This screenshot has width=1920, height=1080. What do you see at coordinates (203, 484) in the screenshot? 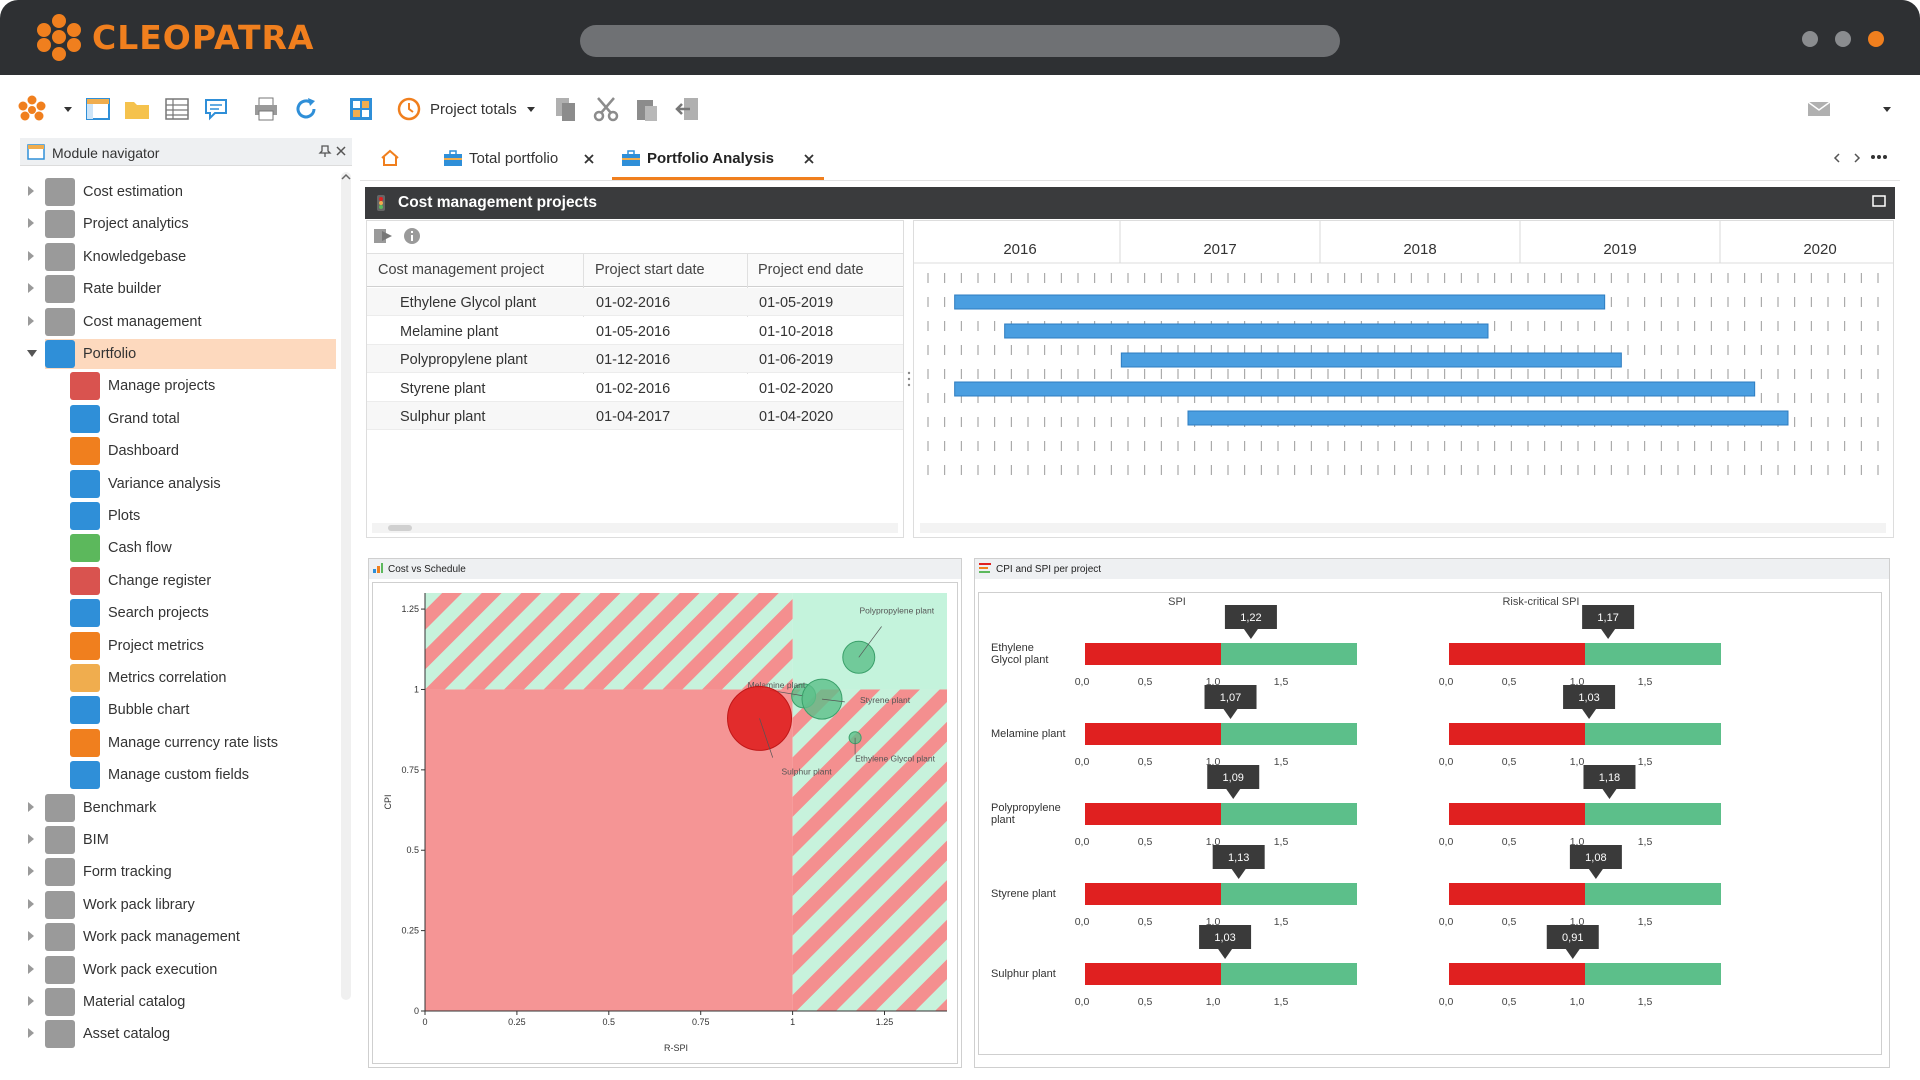
I see `sidebar-item-variance-analysis: Variance analysis` at bounding box center [203, 484].